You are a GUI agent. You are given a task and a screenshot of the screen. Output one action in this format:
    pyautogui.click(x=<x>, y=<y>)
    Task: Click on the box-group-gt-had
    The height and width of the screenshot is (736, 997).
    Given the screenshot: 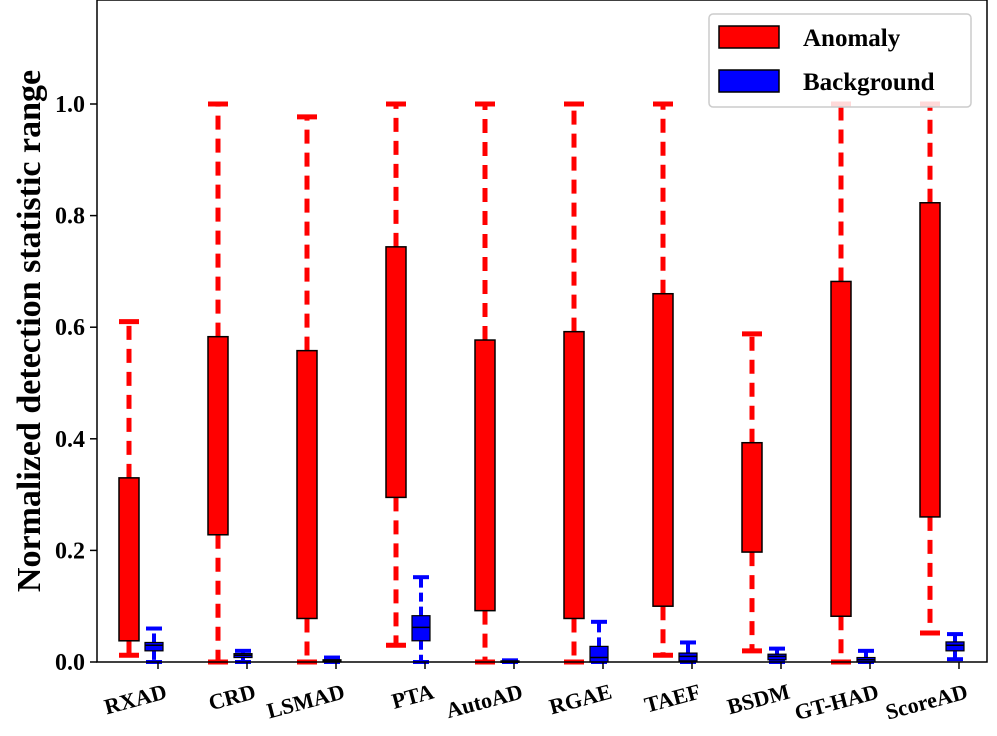 What is the action you would take?
    pyautogui.click(x=853, y=383)
    